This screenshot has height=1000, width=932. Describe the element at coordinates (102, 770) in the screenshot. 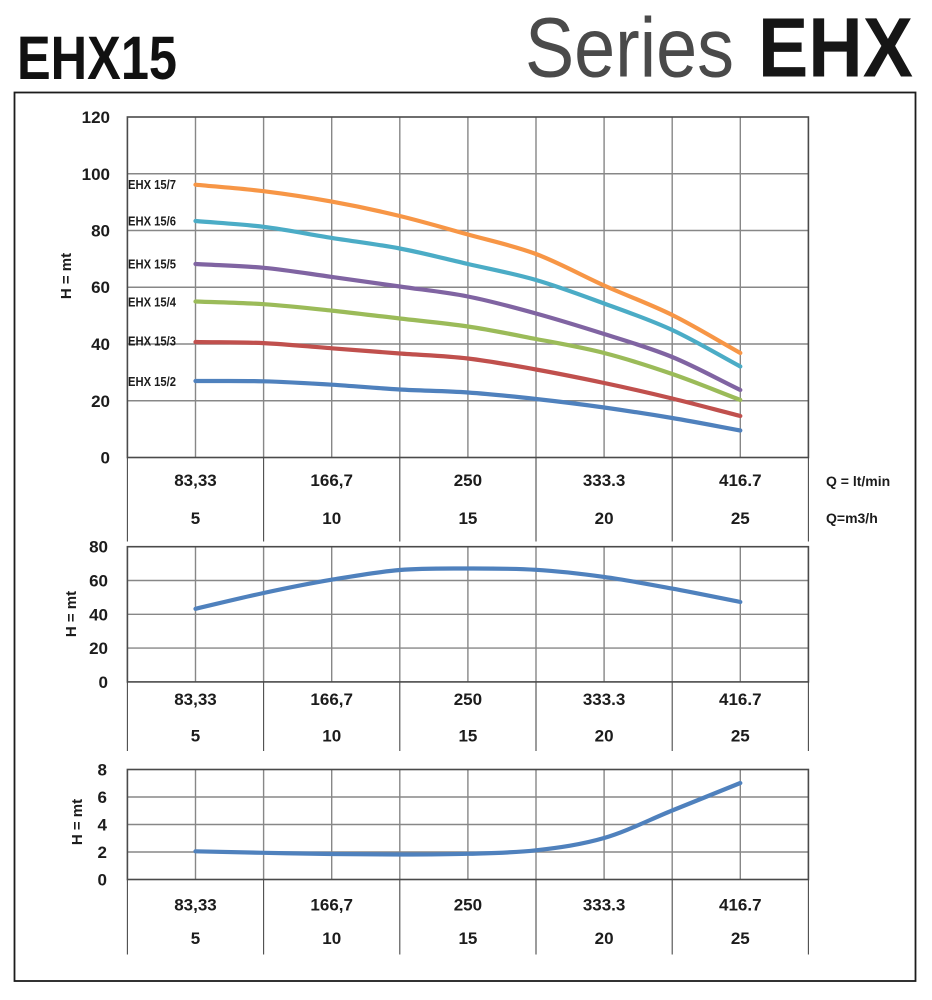

I see `svg-text: 8` at that location.